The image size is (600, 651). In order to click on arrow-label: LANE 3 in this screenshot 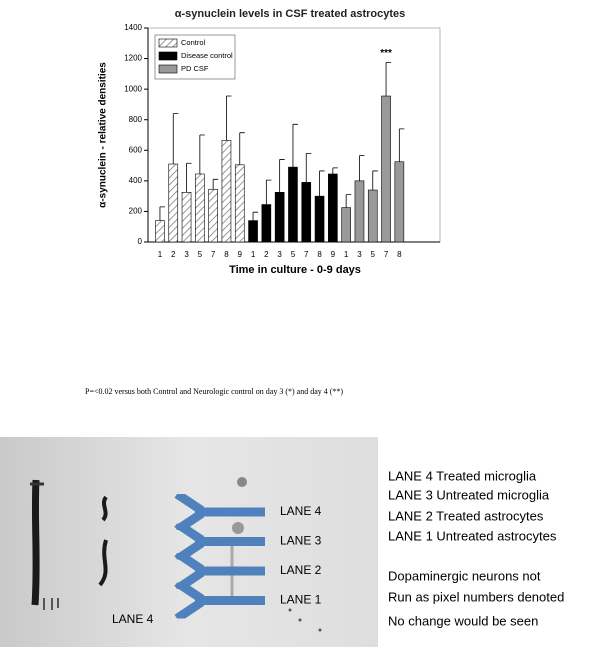, I will do `click(301, 541)`.